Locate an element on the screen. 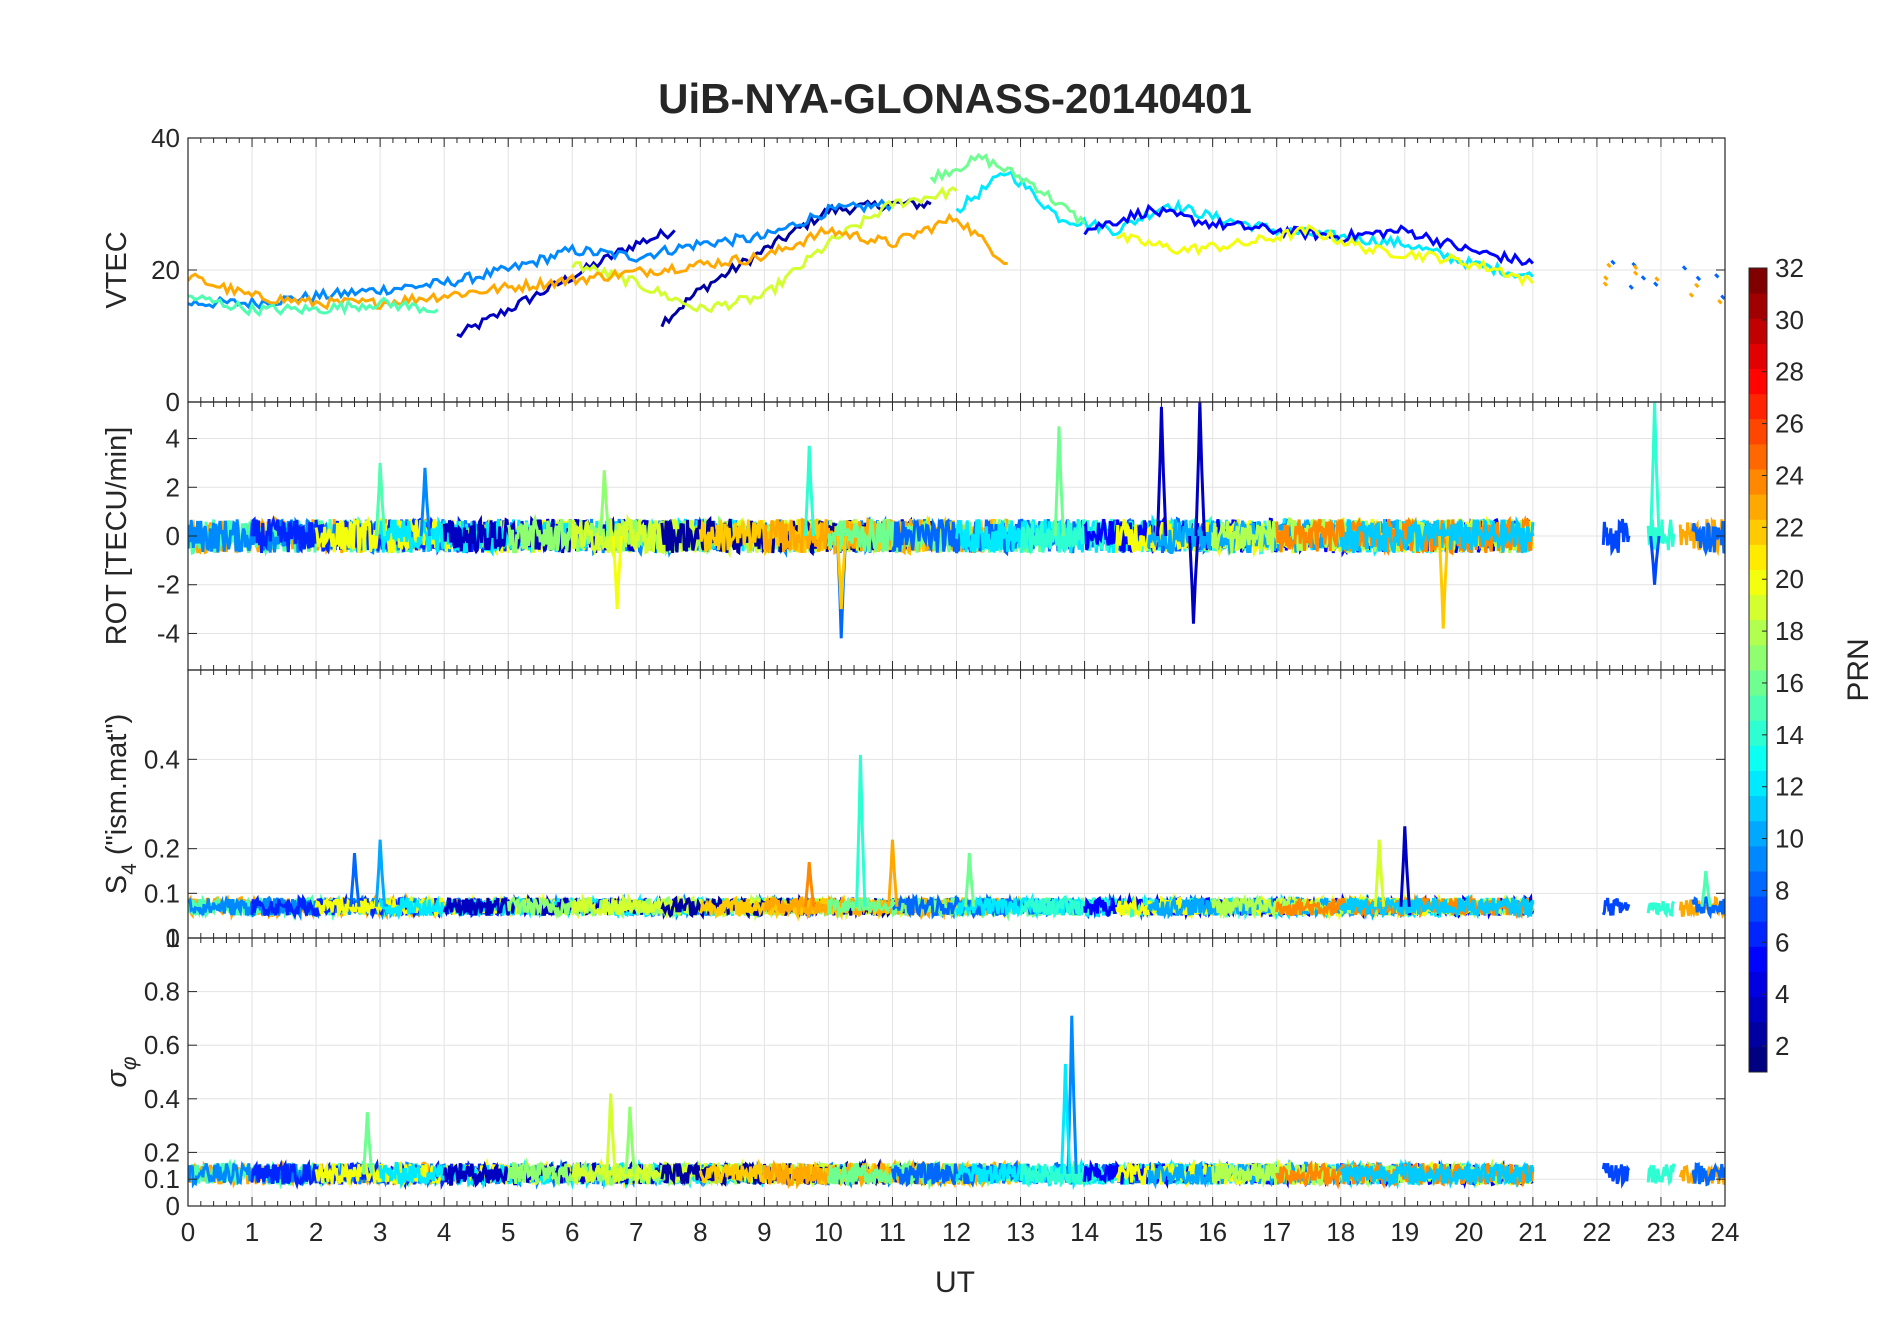 The width and height of the screenshot is (1902, 1330). y-axis-label-vtec: VTEC is located at coordinates (117, 269).